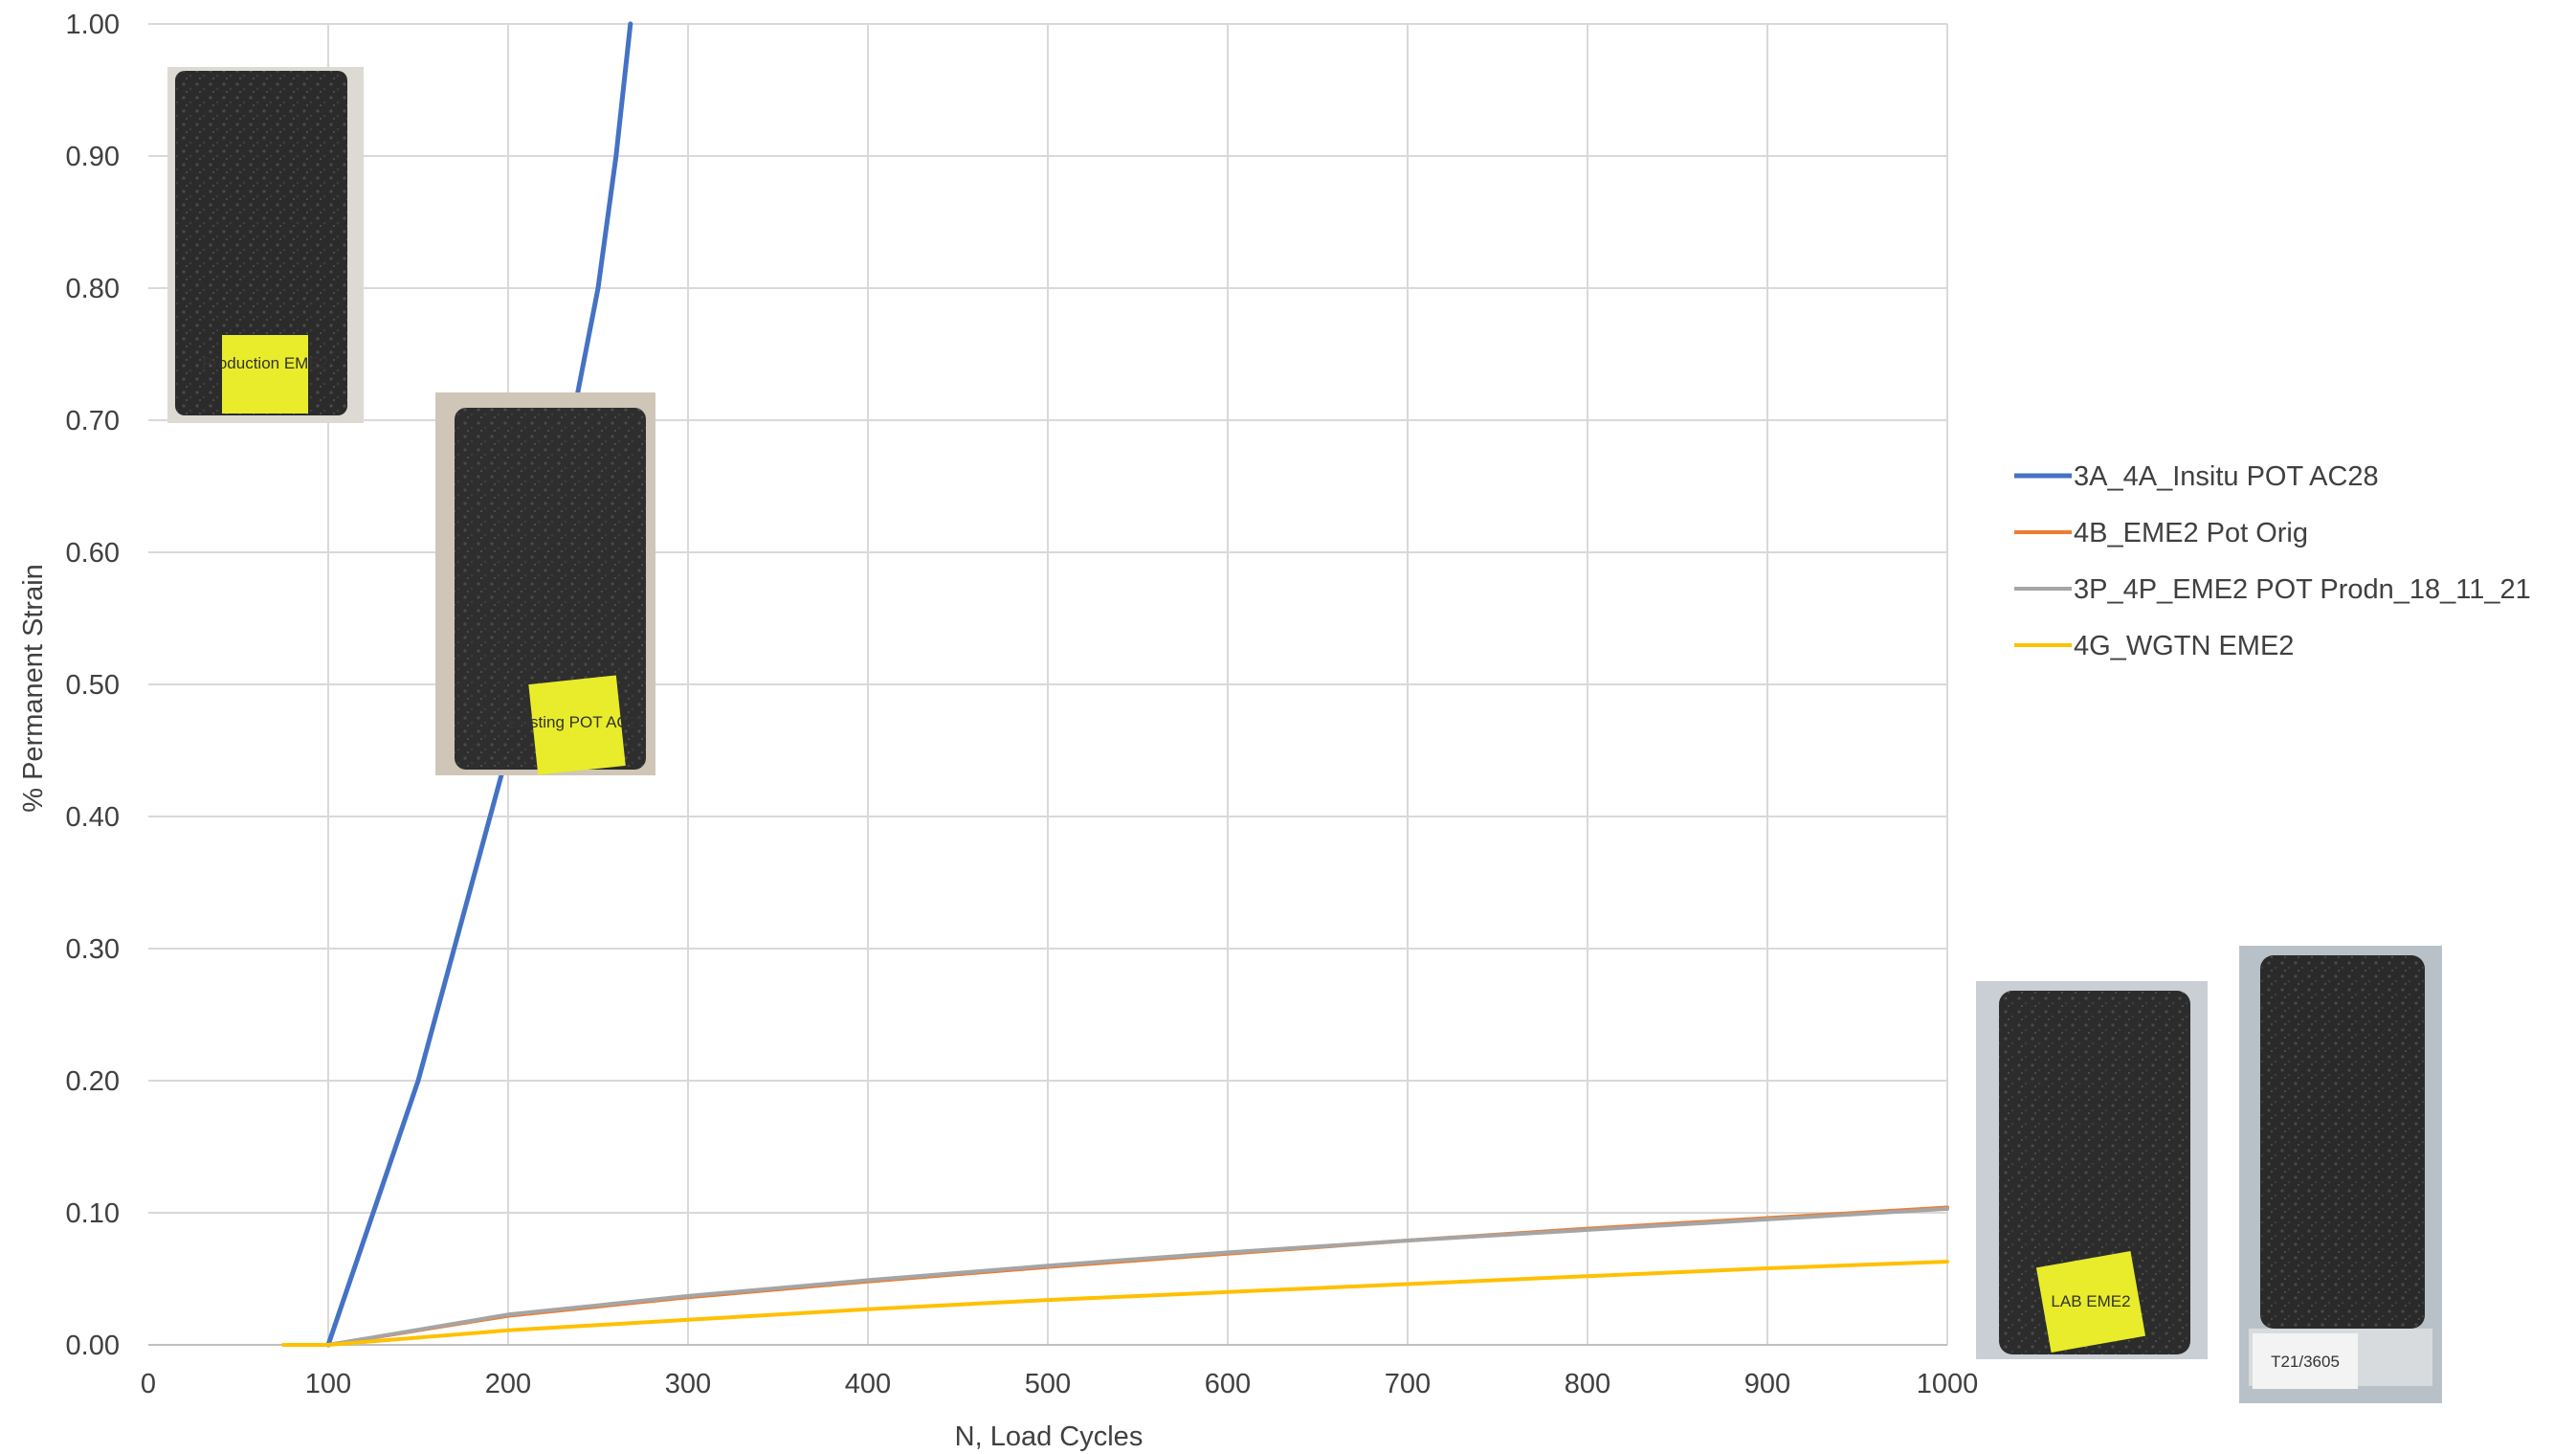 Image resolution: width=2576 pixels, height=1454 pixels. I want to click on x-tick-label: 0, so click(148, 1384).